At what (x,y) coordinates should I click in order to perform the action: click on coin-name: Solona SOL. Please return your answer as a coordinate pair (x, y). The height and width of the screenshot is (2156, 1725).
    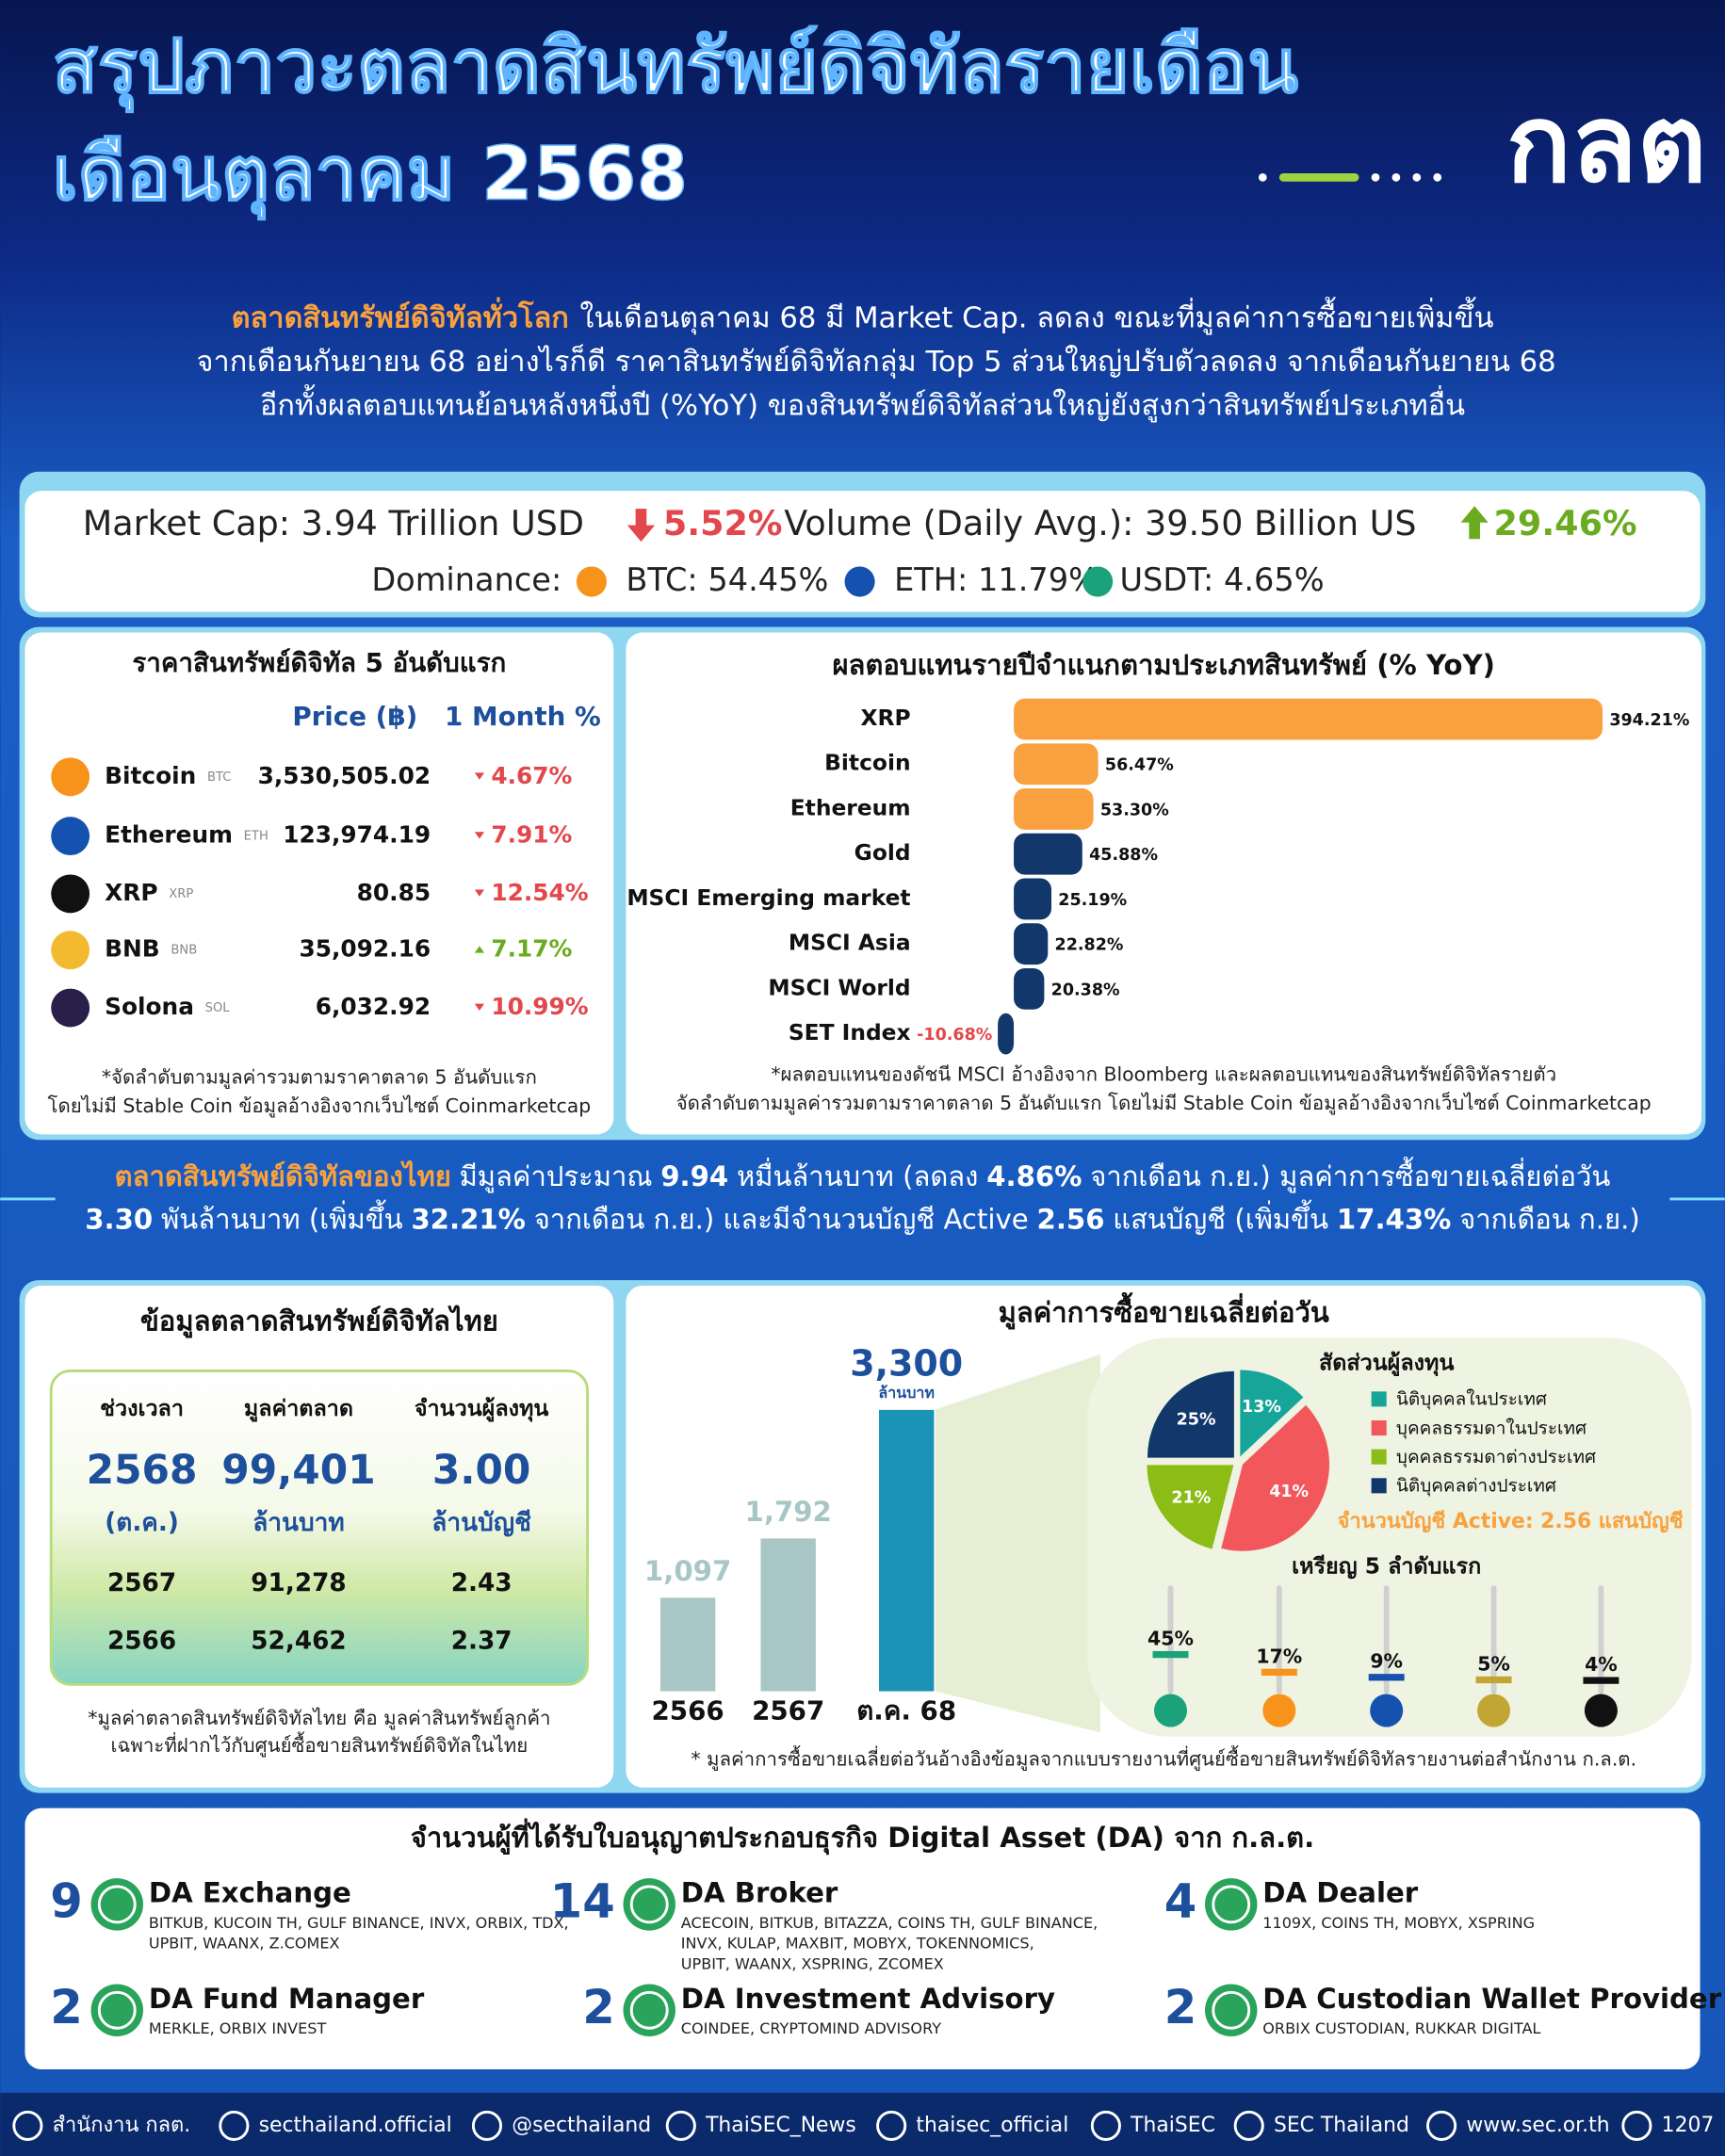
    Looking at the image, I should click on (167, 1006).